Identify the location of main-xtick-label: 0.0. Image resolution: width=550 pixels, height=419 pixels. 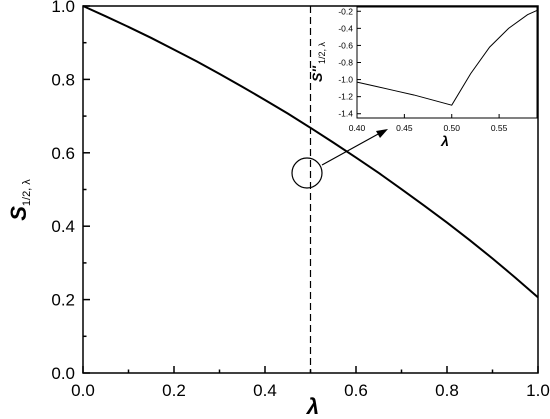
(83, 390).